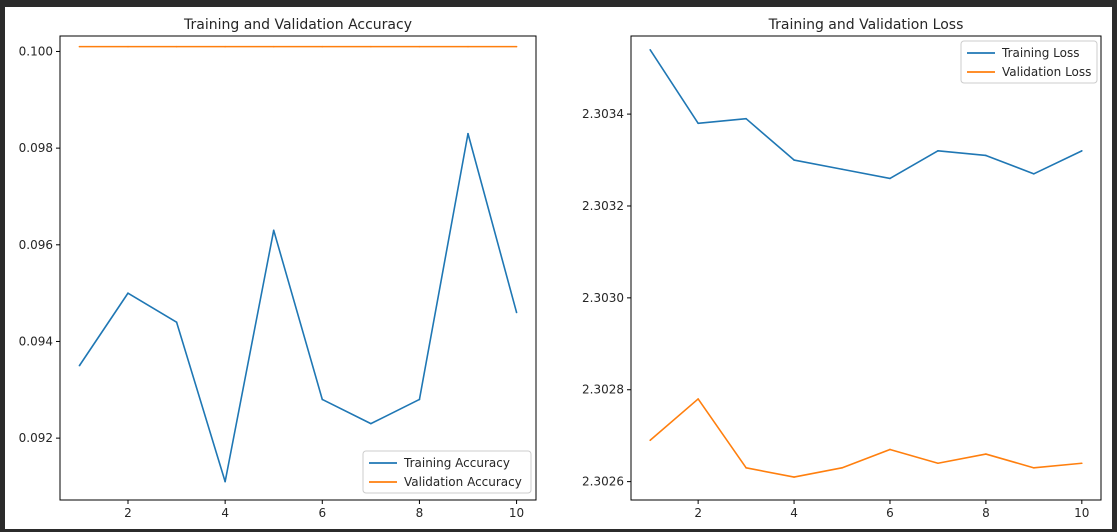 This screenshot has height=532, width=1117. I want to click on legend-label: Validation Loss, so click(1046, 72).